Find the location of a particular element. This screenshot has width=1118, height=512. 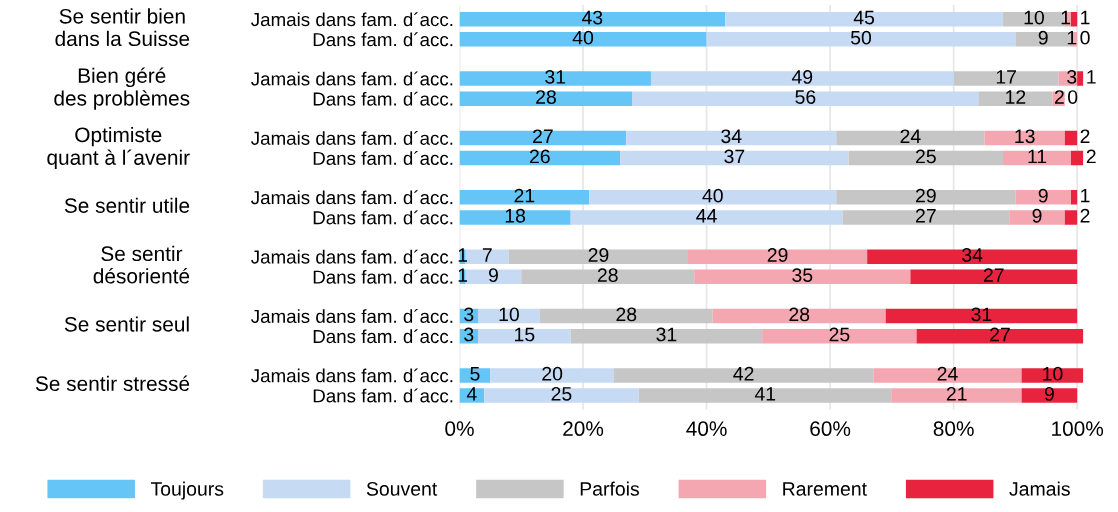

x-tick-label: 40% is located at coordinates (706, 429).